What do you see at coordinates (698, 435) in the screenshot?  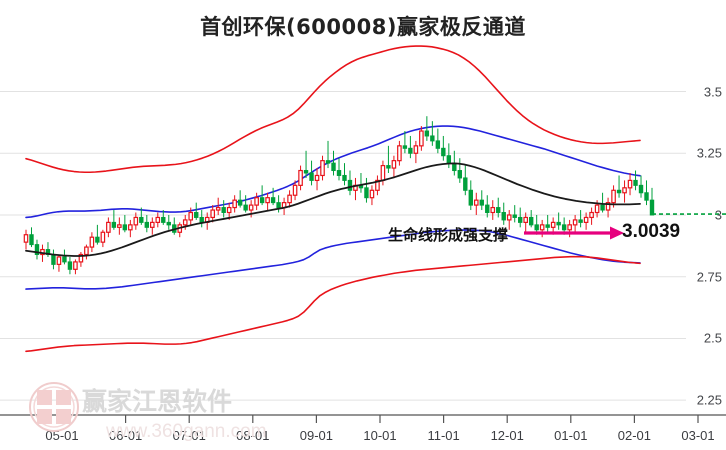 I see `x-axis-tick-label: 03-01` at bounding box center [698, 435].